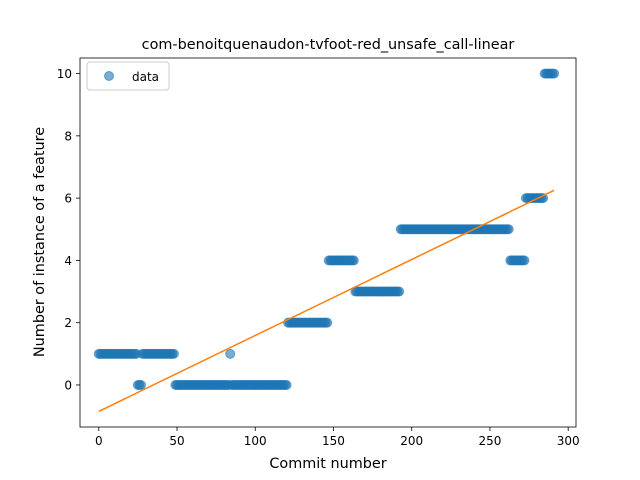 Image resolution: width=640 pixels, height=480 pixels. What do you see at coordinates (68, 385) in the screenshot?
I see `y-tick-label: 0` at bounding box center [68, 385].